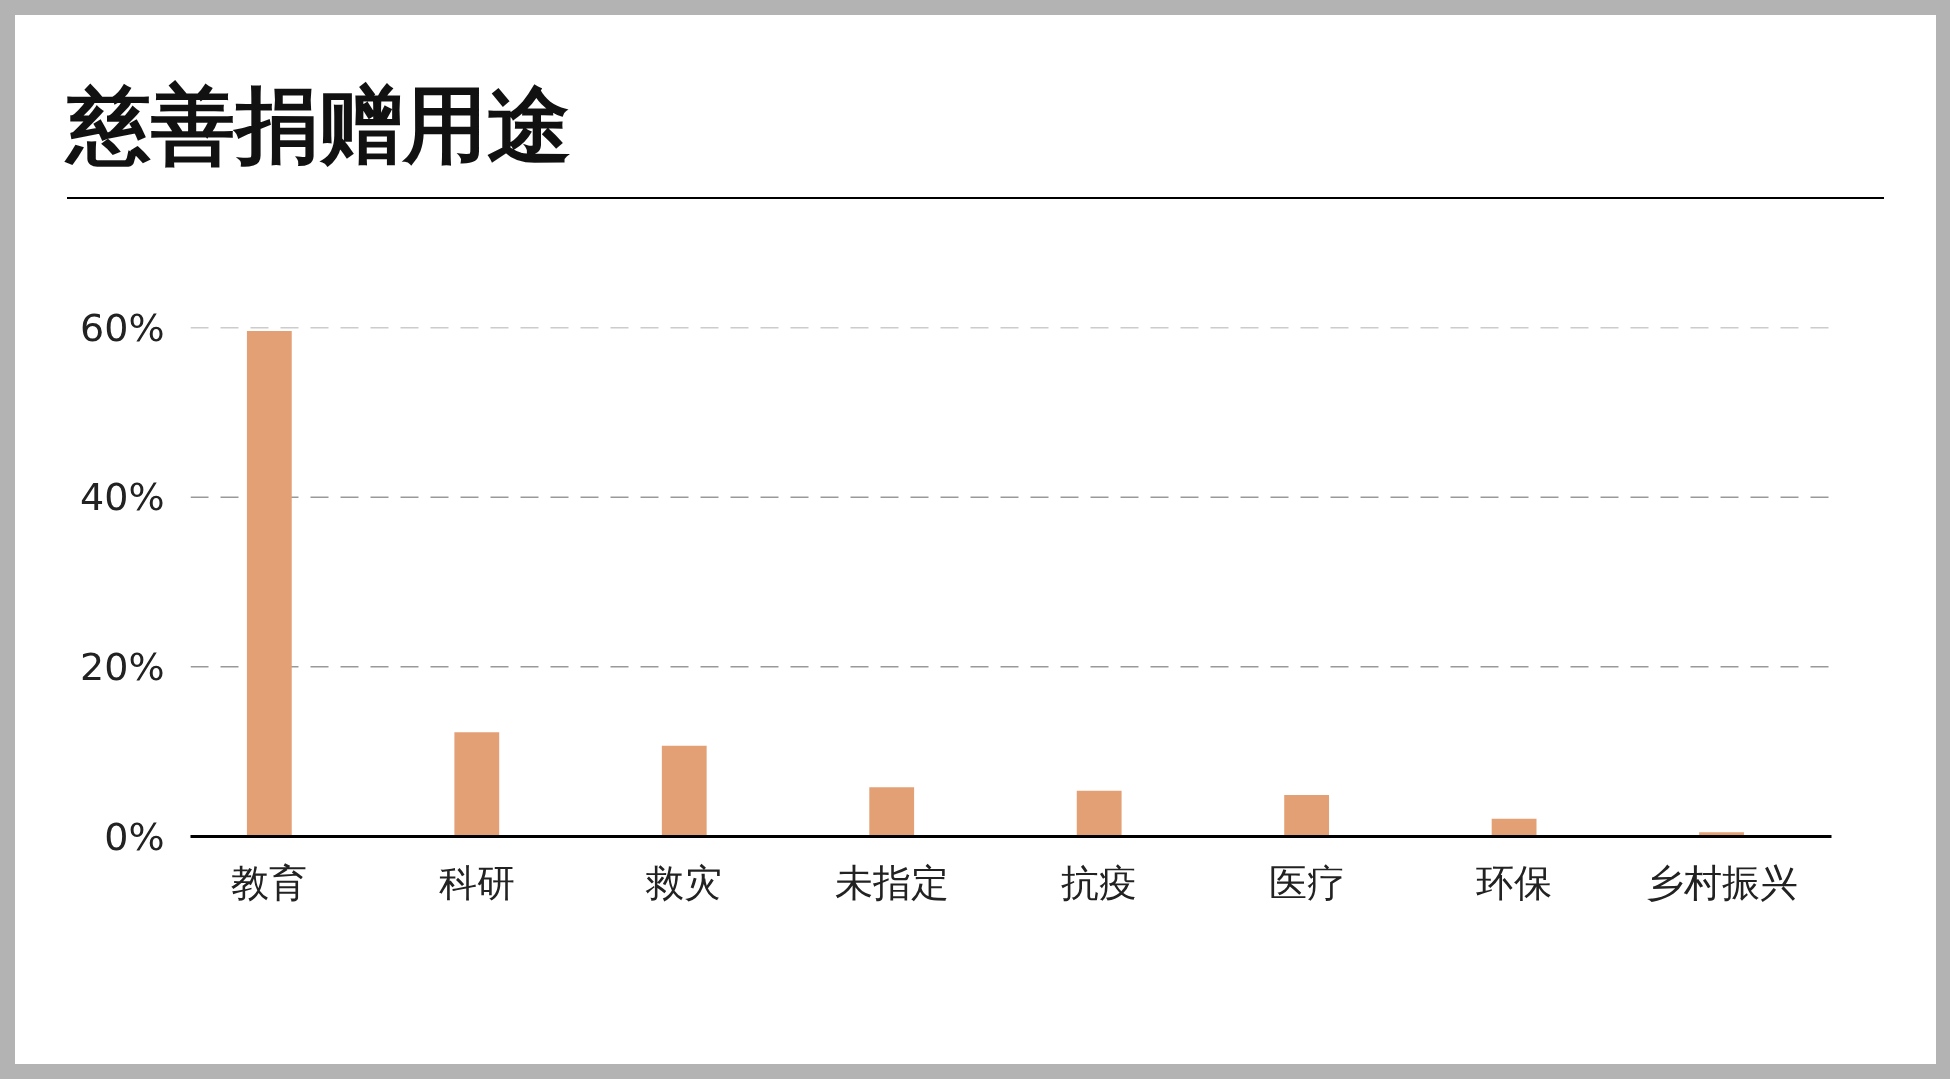 This screenshot has height=1079, width=1950. Describe the element at coordinates (476, 882) in the screenshot. I see `x-tick-label: 科研` at that location.